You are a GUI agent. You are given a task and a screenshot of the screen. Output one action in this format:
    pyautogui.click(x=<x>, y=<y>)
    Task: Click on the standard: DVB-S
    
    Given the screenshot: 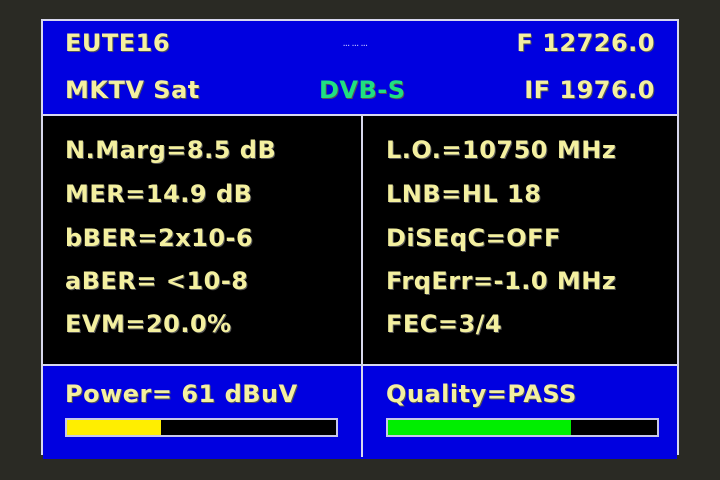 What is the action you would take?
    pyautogui.click(x=362, y=90)
    